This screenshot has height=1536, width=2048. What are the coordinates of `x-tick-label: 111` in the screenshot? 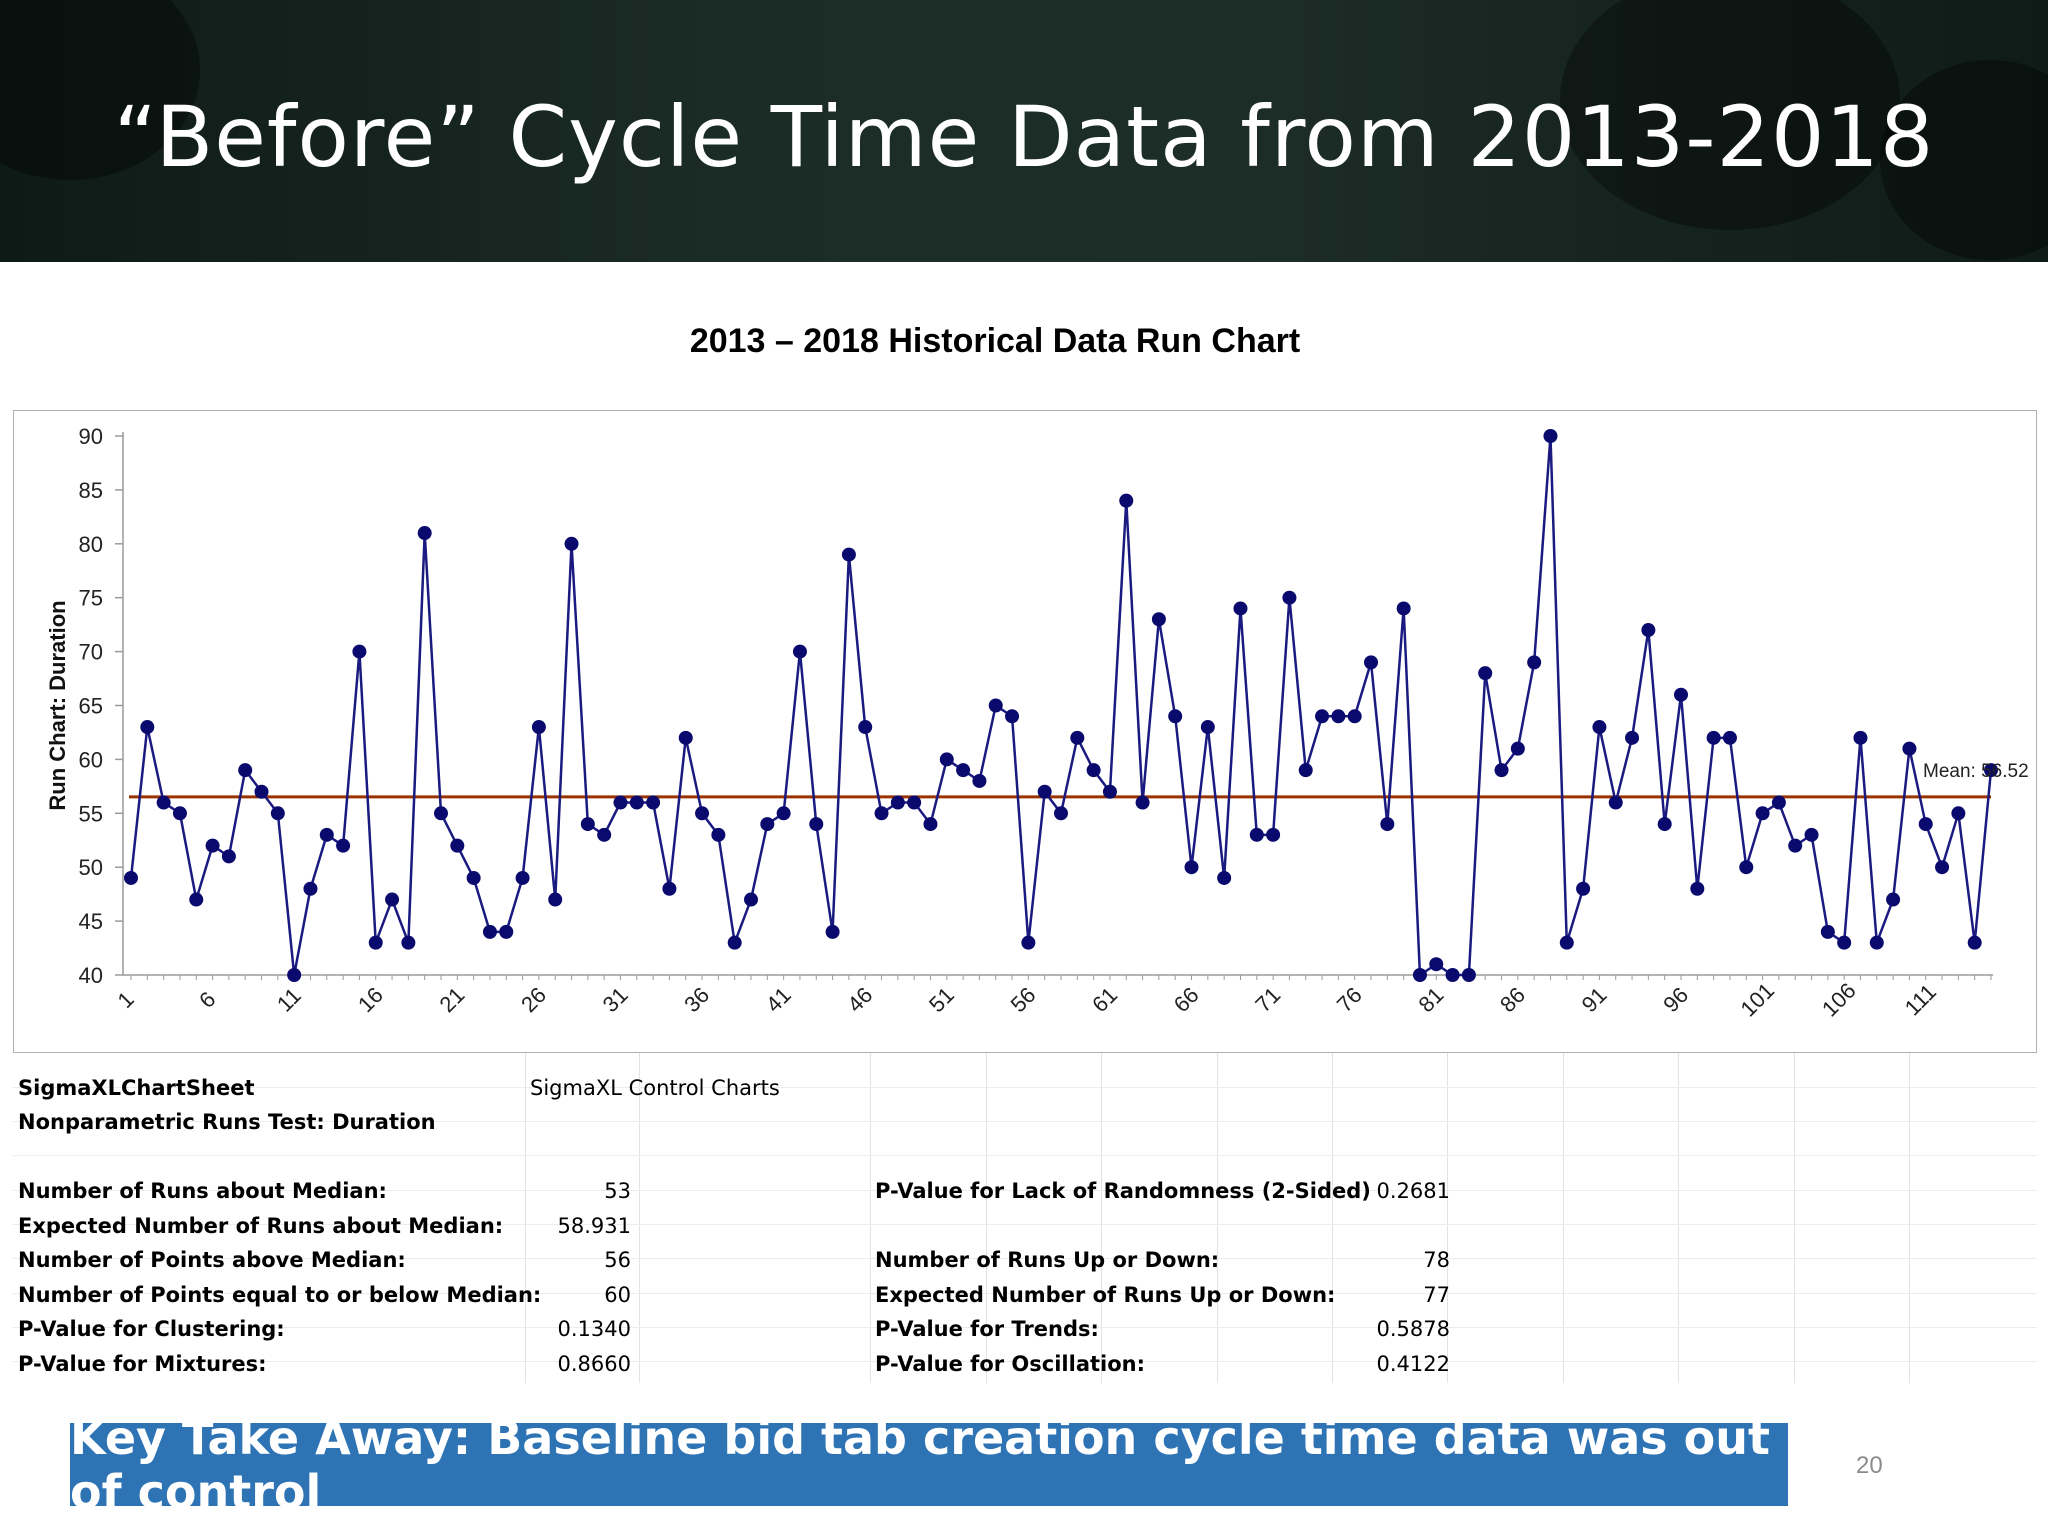 It's located at (1920, 999).